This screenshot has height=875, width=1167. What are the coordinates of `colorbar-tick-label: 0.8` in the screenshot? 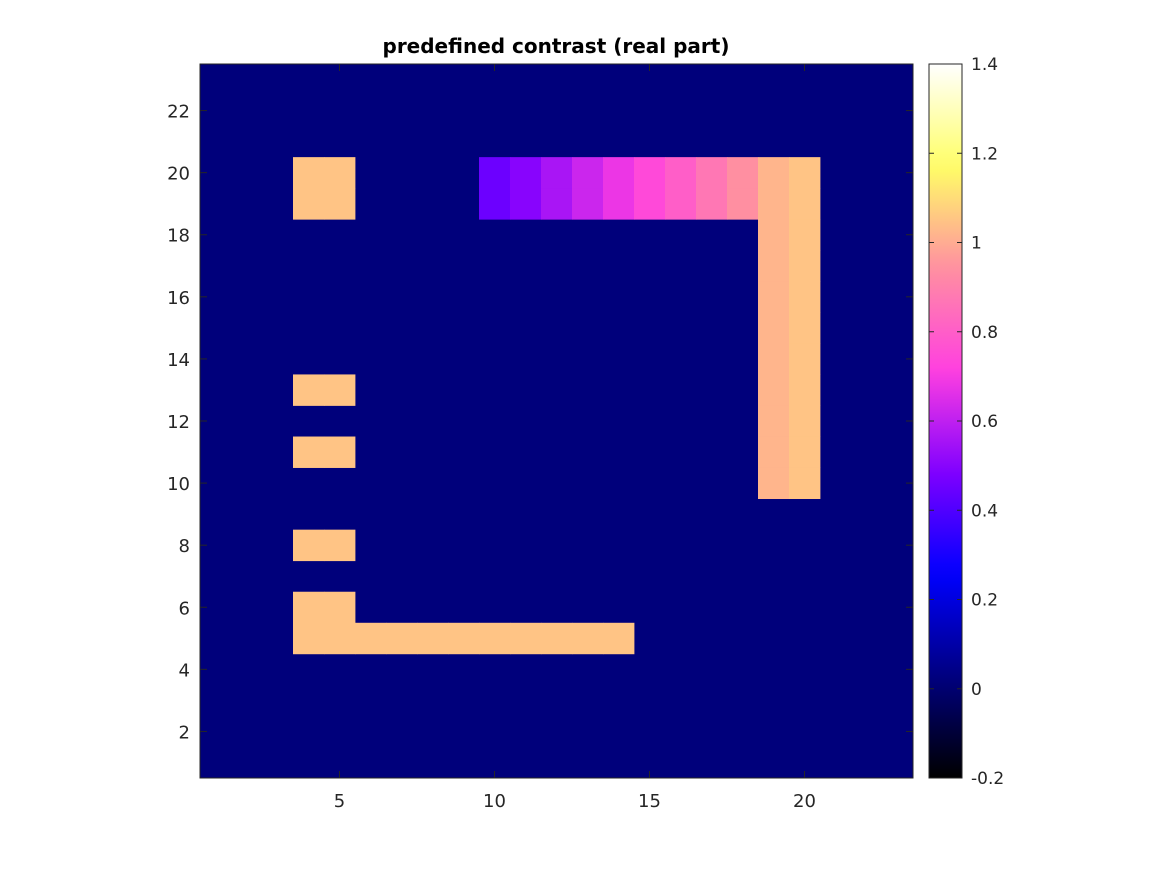 It's located at (984, 333).